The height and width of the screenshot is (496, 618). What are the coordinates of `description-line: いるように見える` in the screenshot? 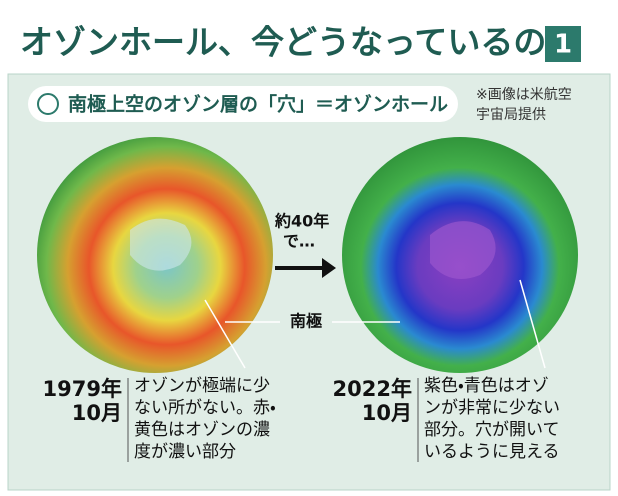 It's located at (492, 452).